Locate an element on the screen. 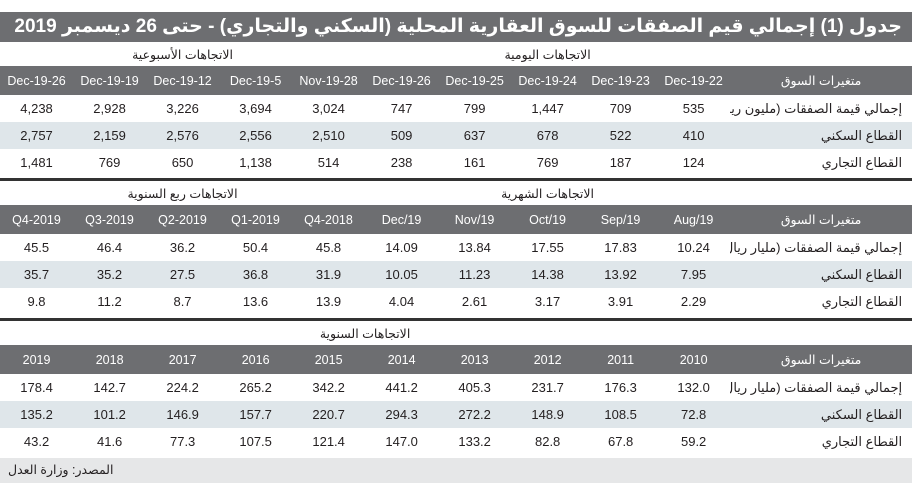 Image resolution: width=912 pixels, height=483 pixels. table-cell: 17.55 is located at coordinates (547, 247).